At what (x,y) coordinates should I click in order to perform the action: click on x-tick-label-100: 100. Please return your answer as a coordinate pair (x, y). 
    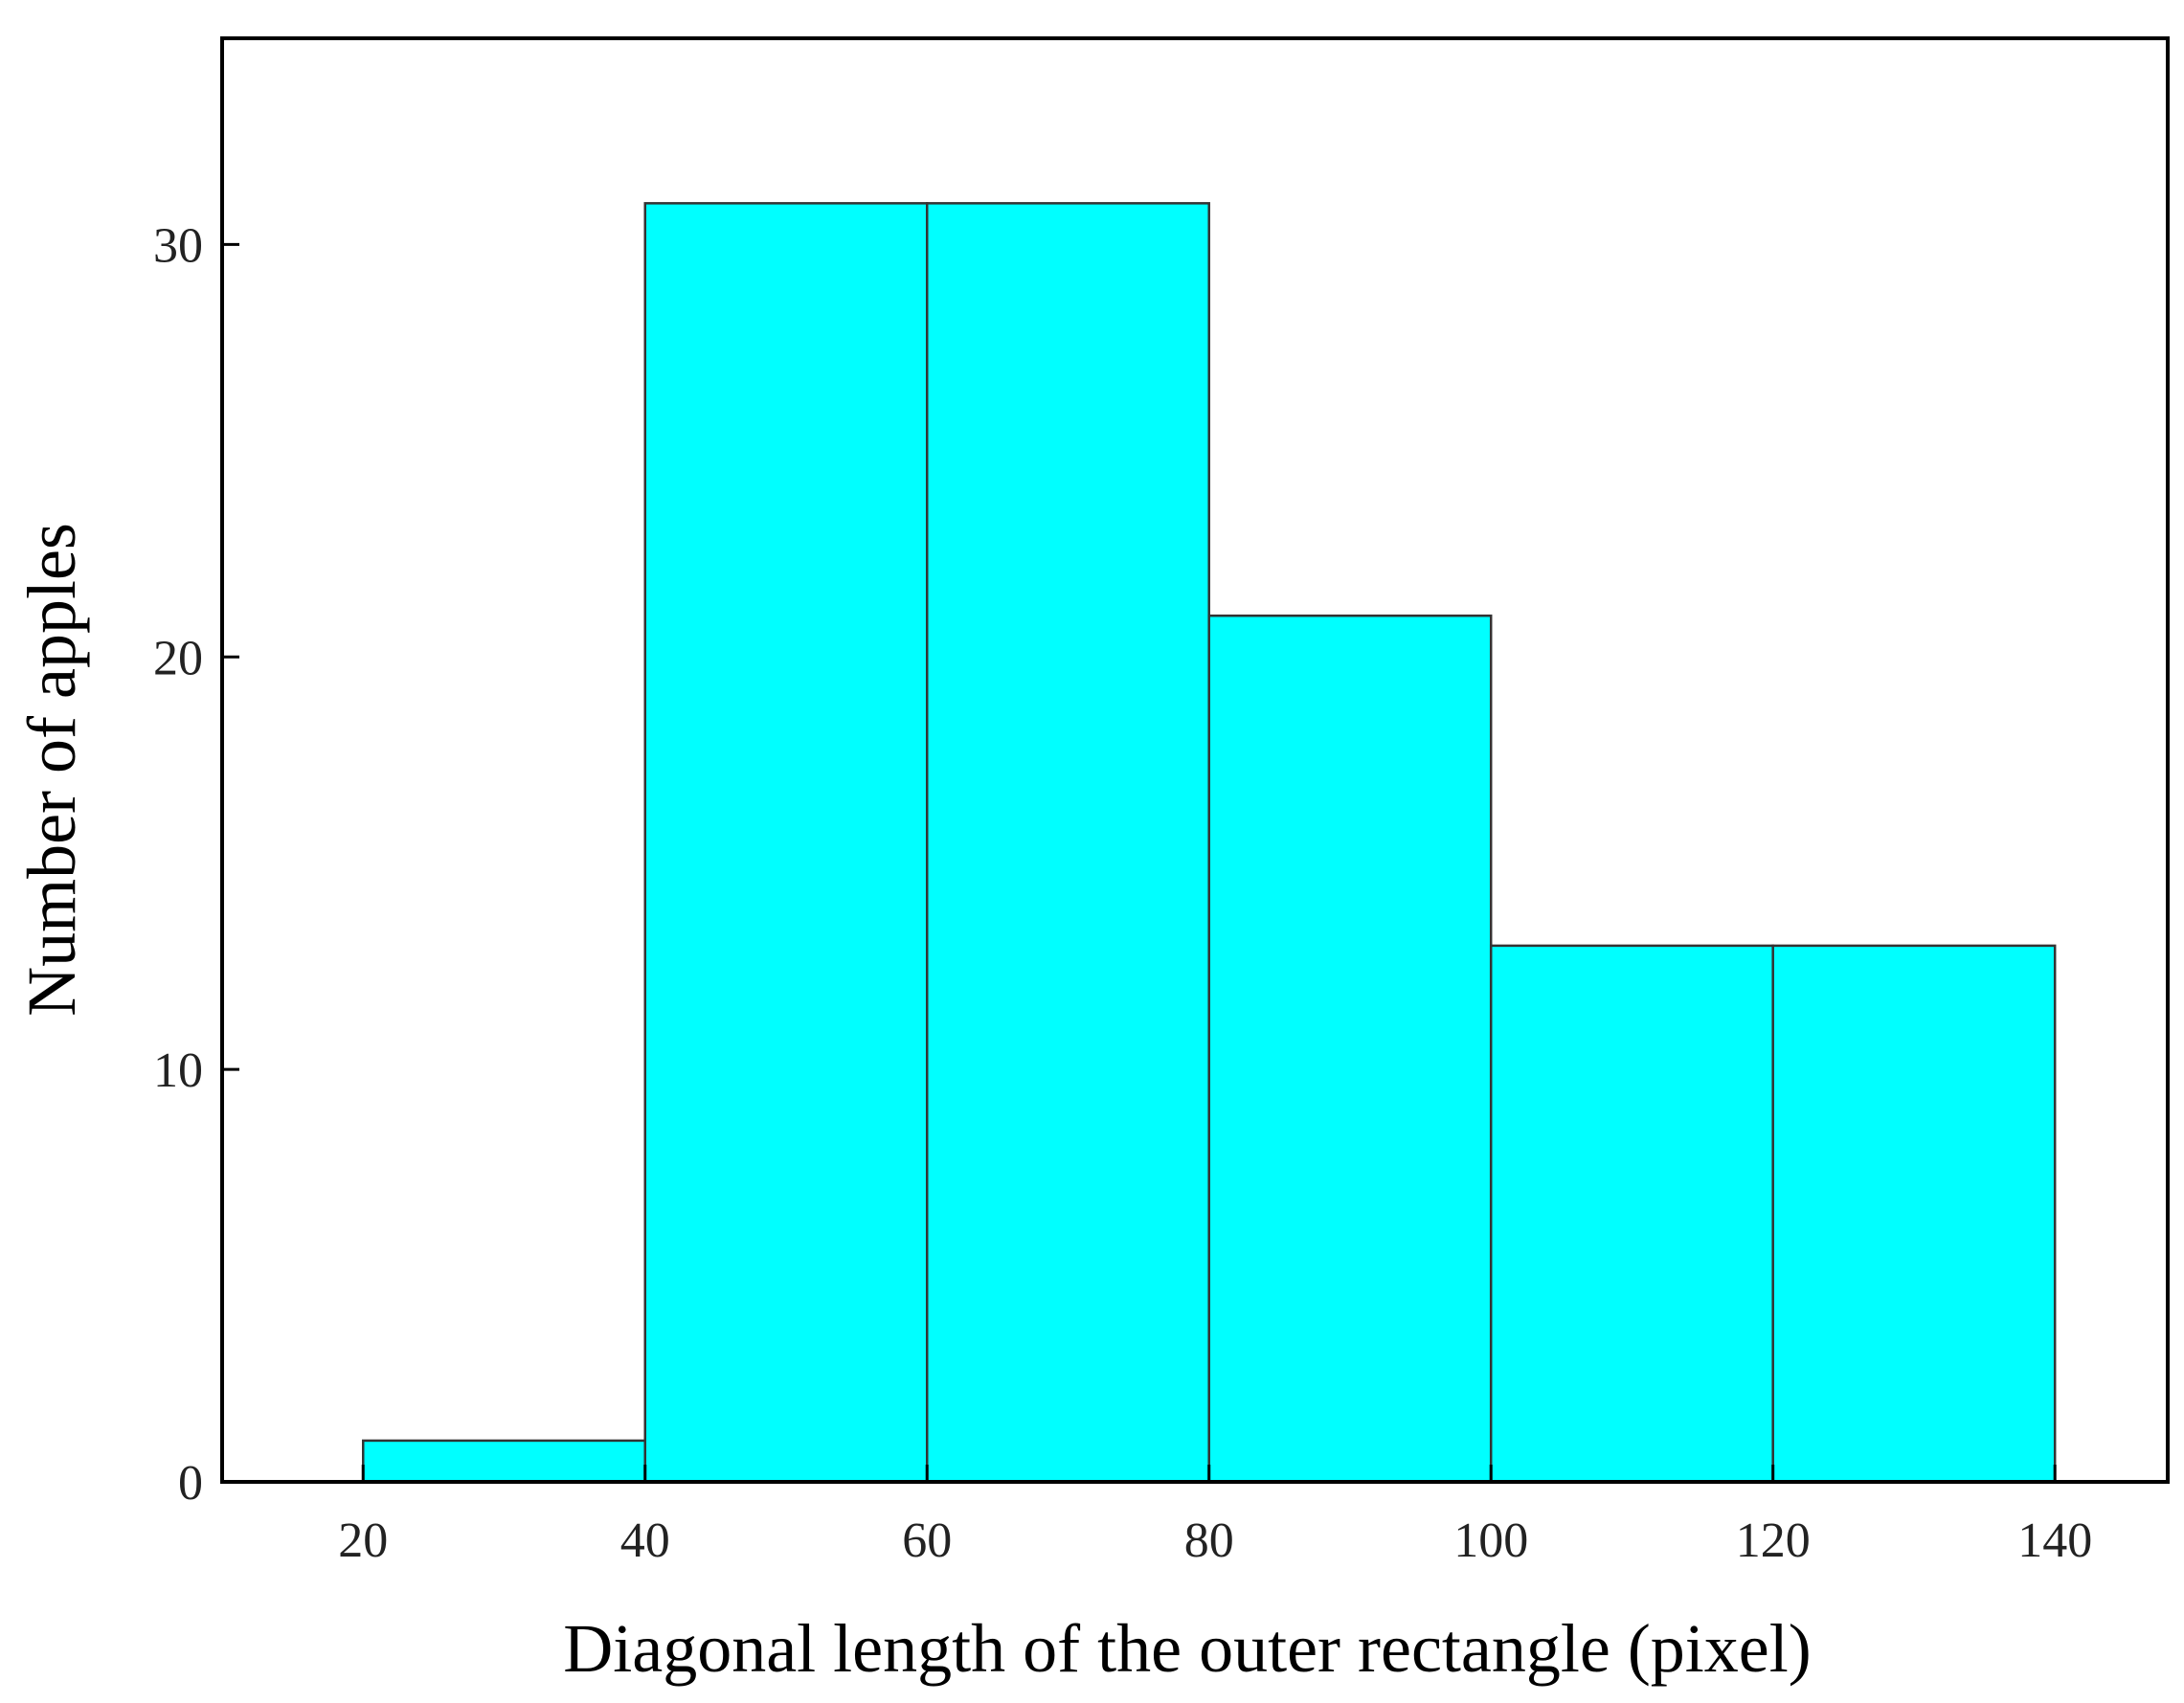
    Looking at the image, I should click on (1490, 1540).